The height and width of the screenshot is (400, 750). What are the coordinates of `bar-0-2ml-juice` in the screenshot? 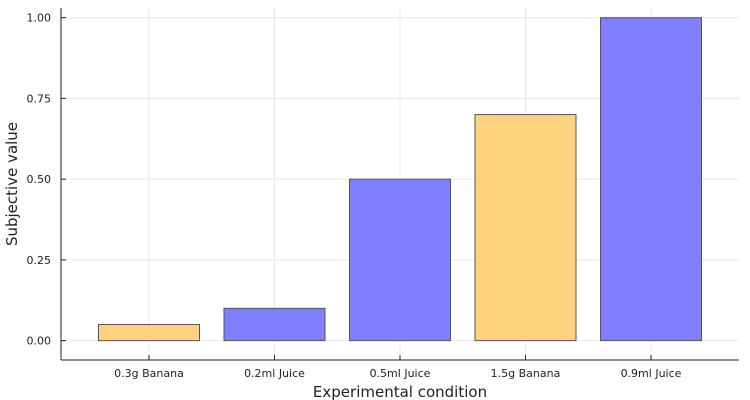 It's located at (274, 324).